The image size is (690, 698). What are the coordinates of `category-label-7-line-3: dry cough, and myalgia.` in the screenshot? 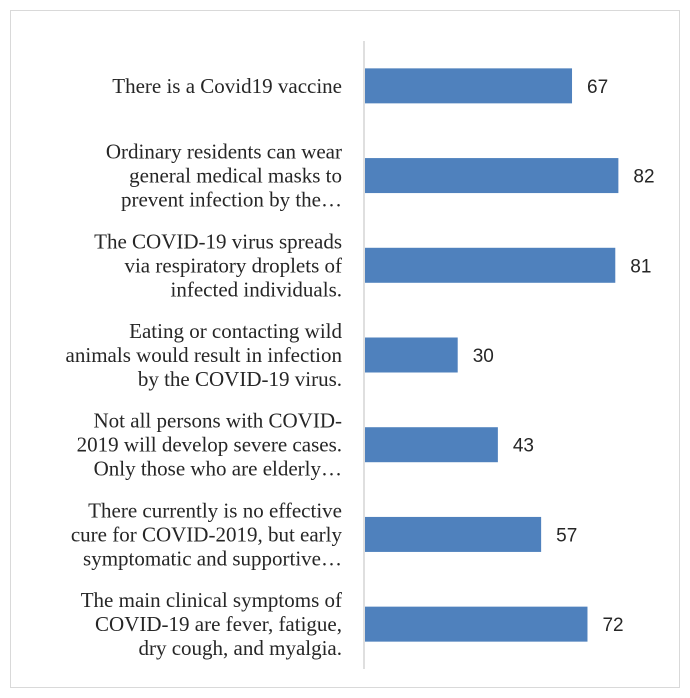 It's located at (240, 648).